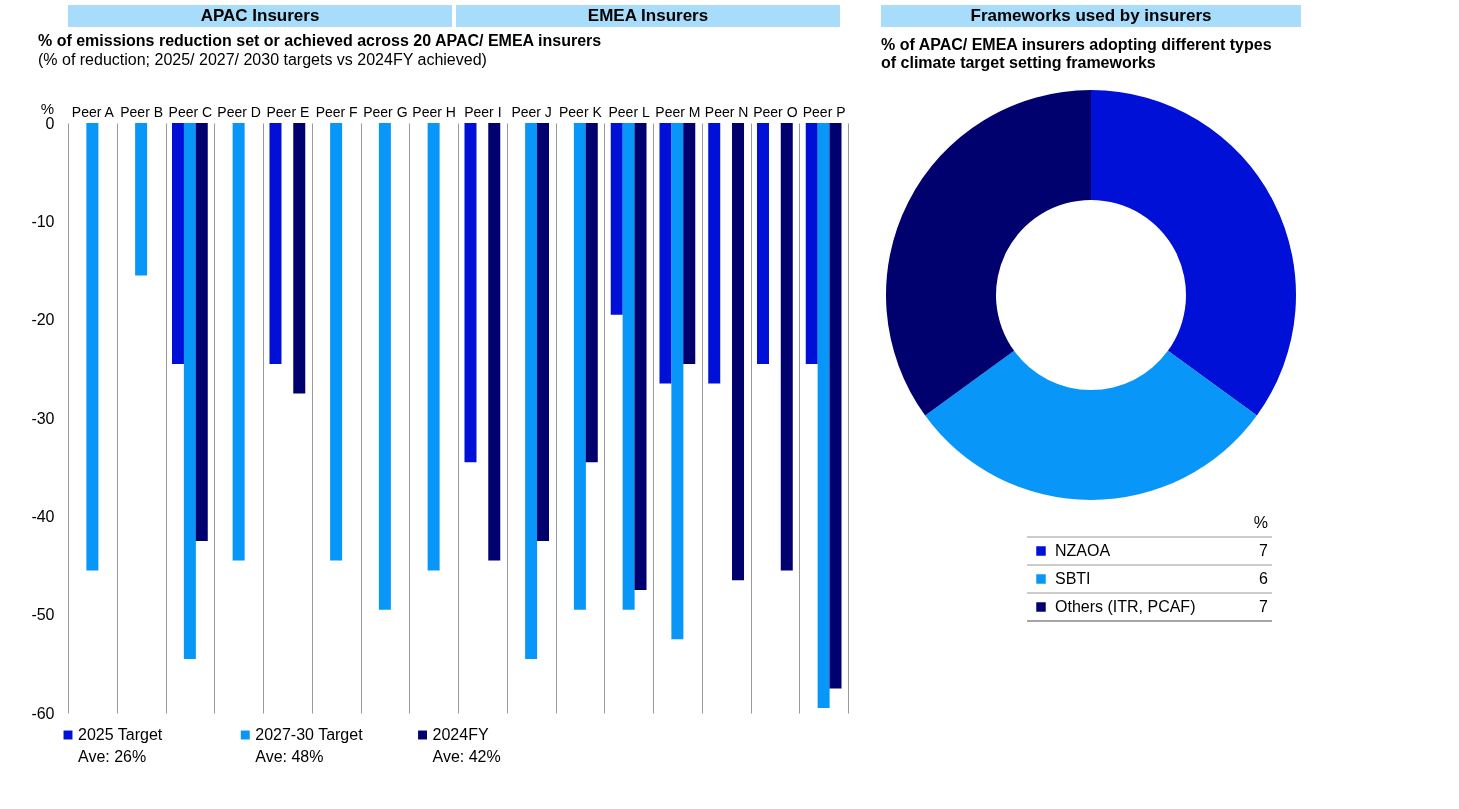  Describe the element at coordinates (460, 734) in the screenshot. I see `legend-label: 2024FY` at that location.